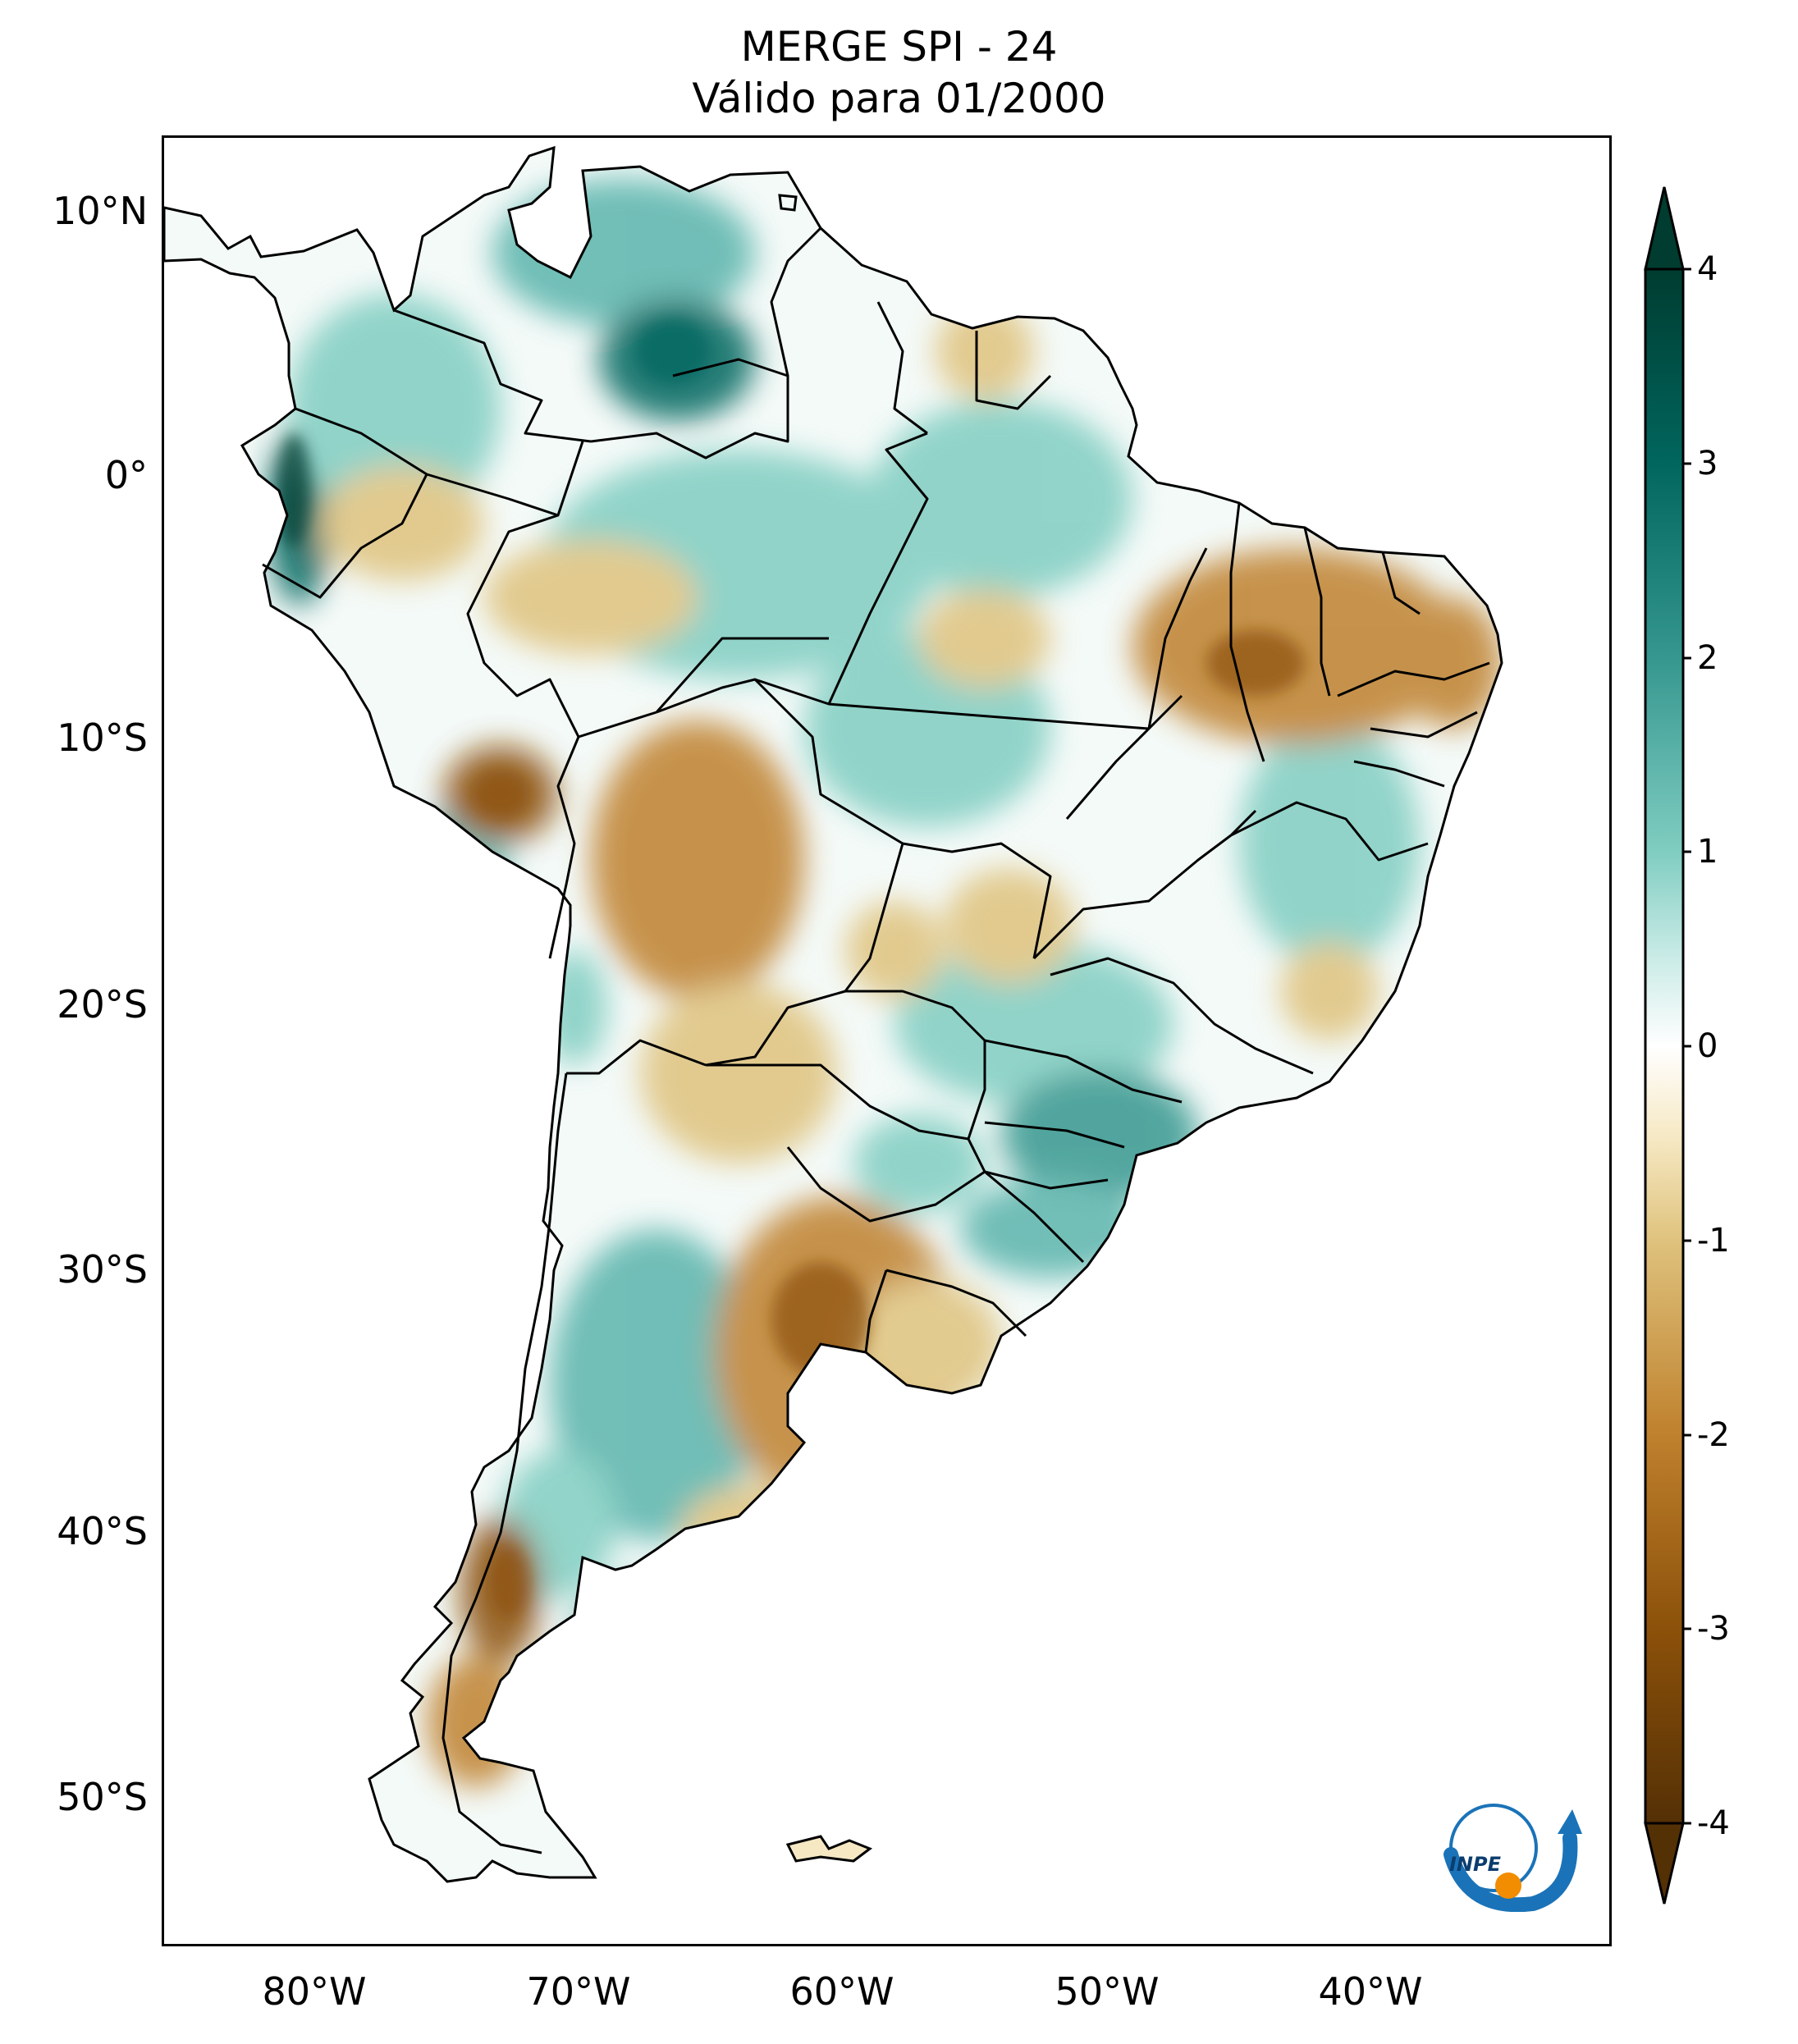 The height and width of the screenshot is (2044, 1798). Describe the element at coordinates (1664, 228) in the screenshot. I see `colorbar-extend-top` at that location.